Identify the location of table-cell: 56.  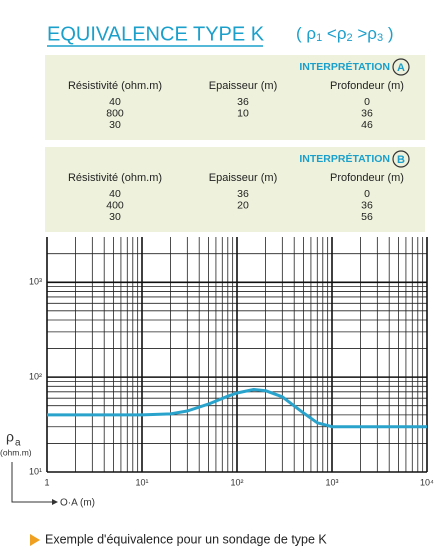
(367, 217).